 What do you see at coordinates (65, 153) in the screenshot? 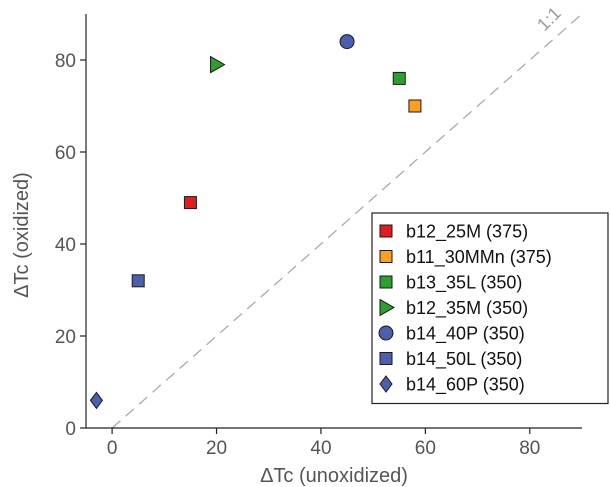
I see `y-tick-label: 60` at bounding box center [65, 153].